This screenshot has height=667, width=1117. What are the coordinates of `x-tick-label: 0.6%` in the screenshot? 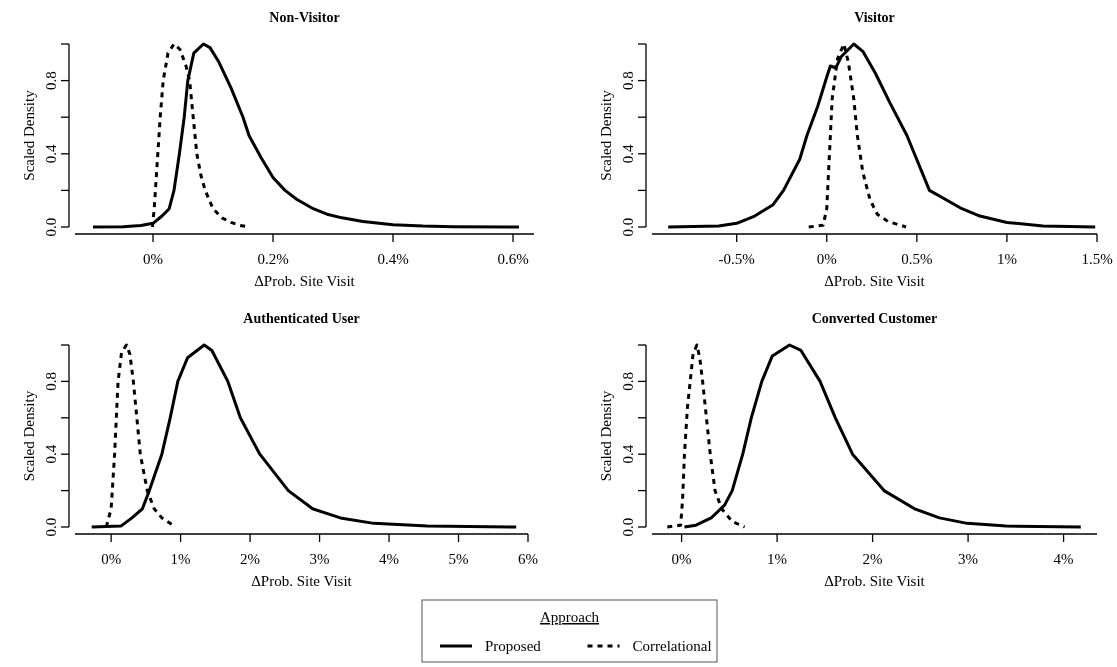 It's located at (513, 259).